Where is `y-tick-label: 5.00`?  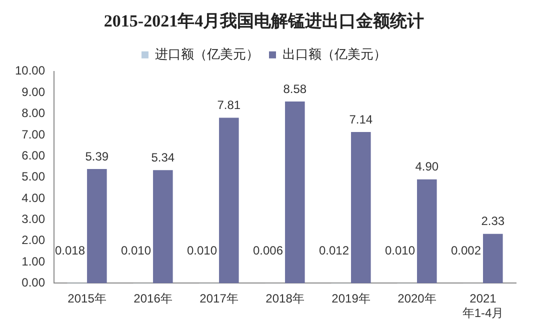 y-tick-label: 5.00 is located at coordinates (34, 177).